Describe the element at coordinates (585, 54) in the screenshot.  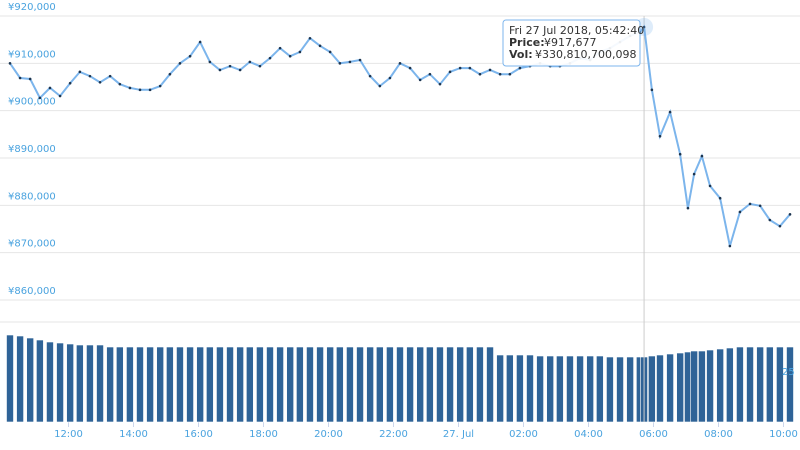
I see `tooltip-vol: ¥330,810,700,098` at that location.